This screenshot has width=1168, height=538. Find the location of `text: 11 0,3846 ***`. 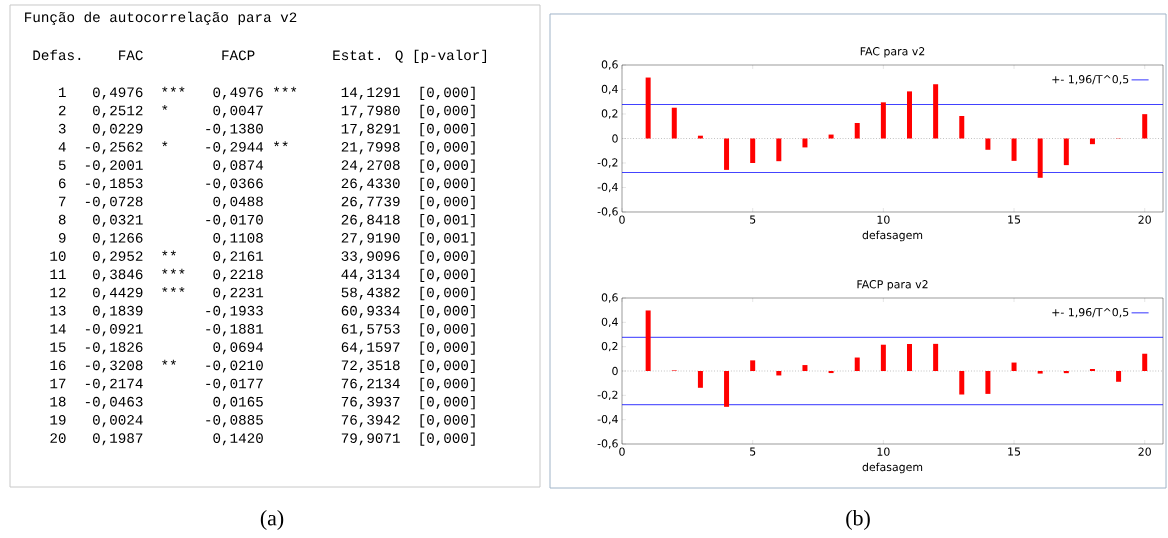

text: 11 0,3846 *** is located at coordinates (117, 275).